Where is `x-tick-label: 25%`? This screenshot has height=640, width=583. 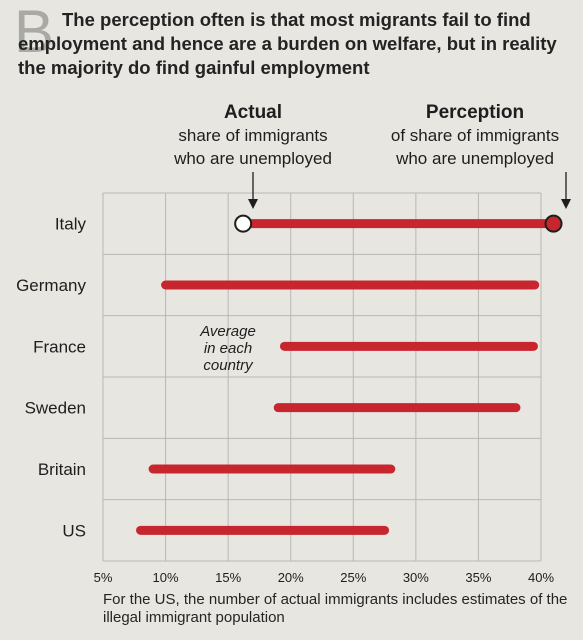
x-tick-label: 25% is located at coordinates (353, 577).